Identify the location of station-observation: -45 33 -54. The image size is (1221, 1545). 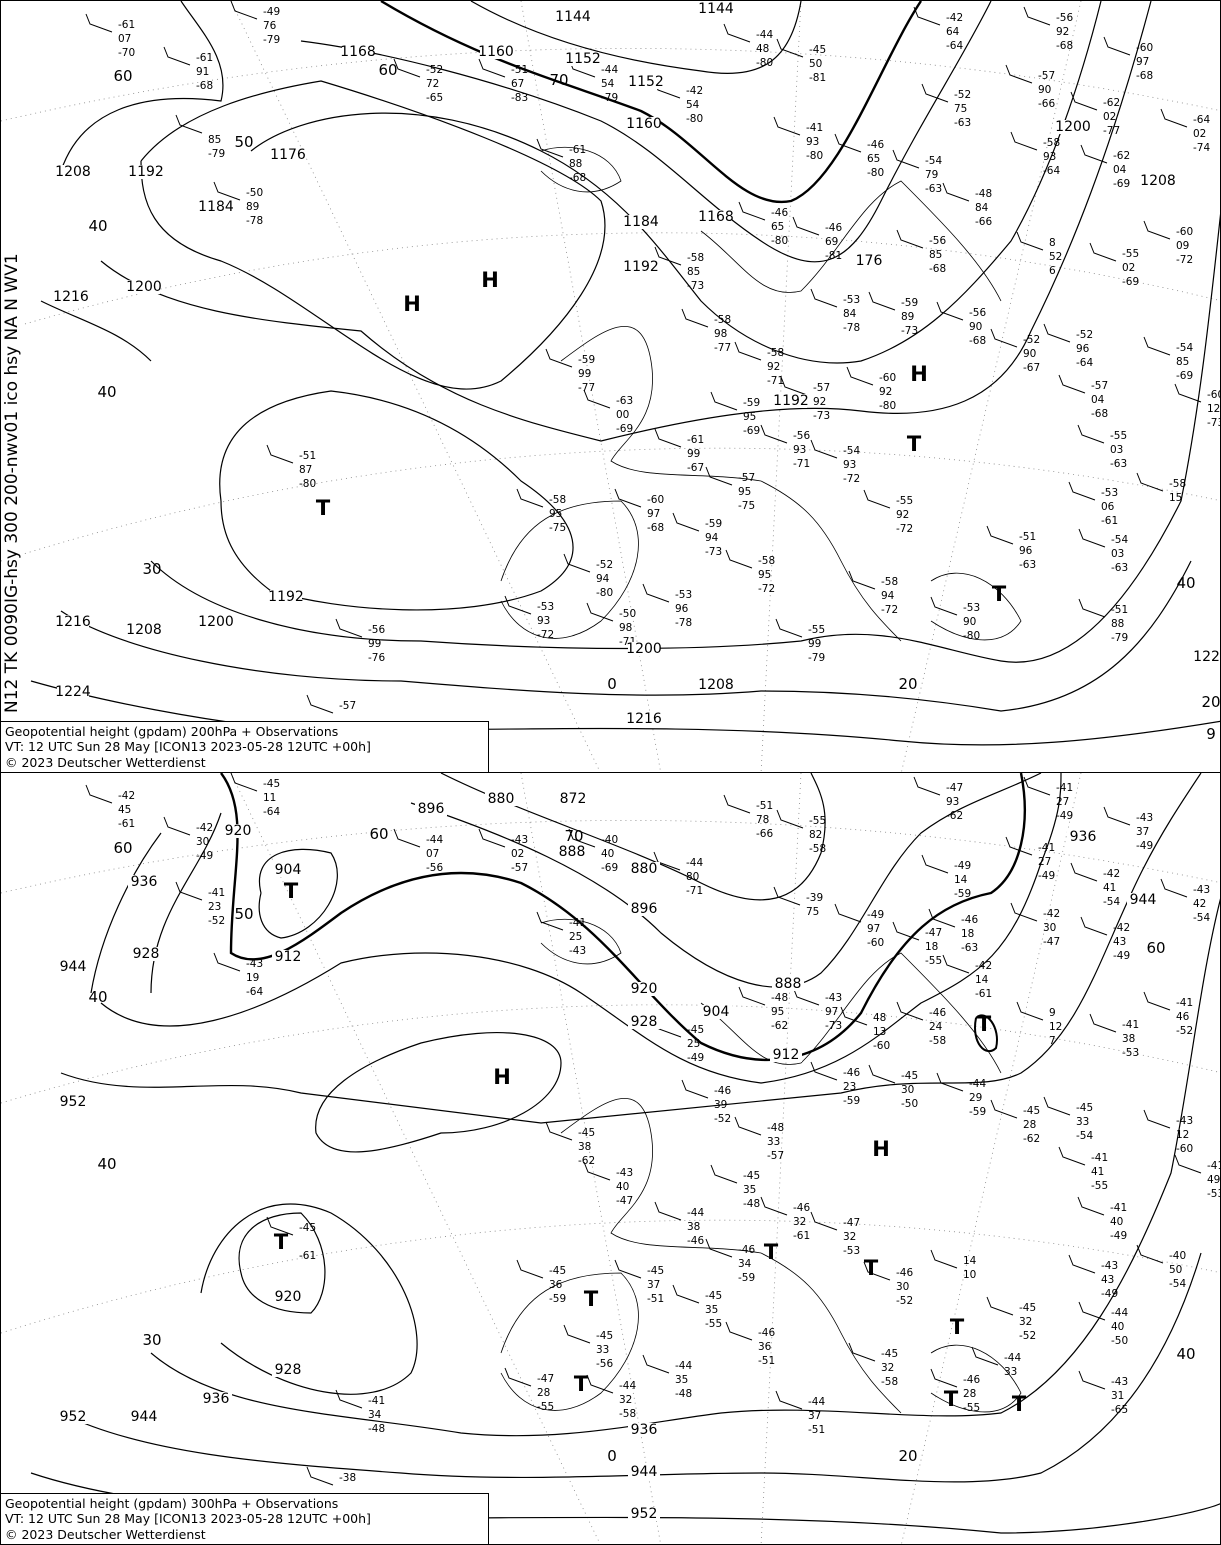
(1068, 1119).